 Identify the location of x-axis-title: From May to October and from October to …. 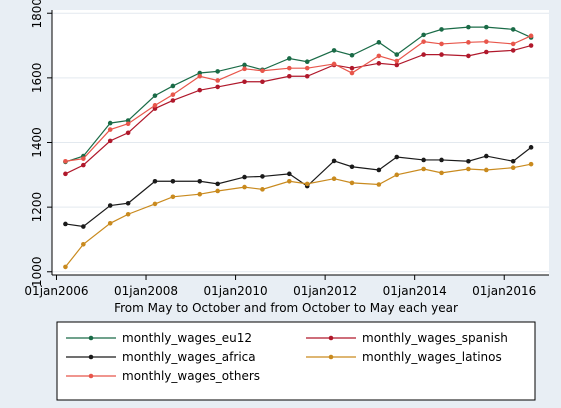
(286, 308).